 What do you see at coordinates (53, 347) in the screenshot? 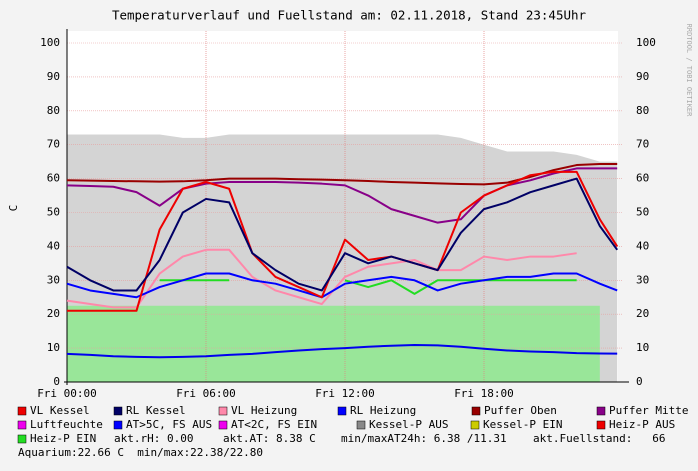
I see `y-tick-label: 10` at bounding box center [53, 347].